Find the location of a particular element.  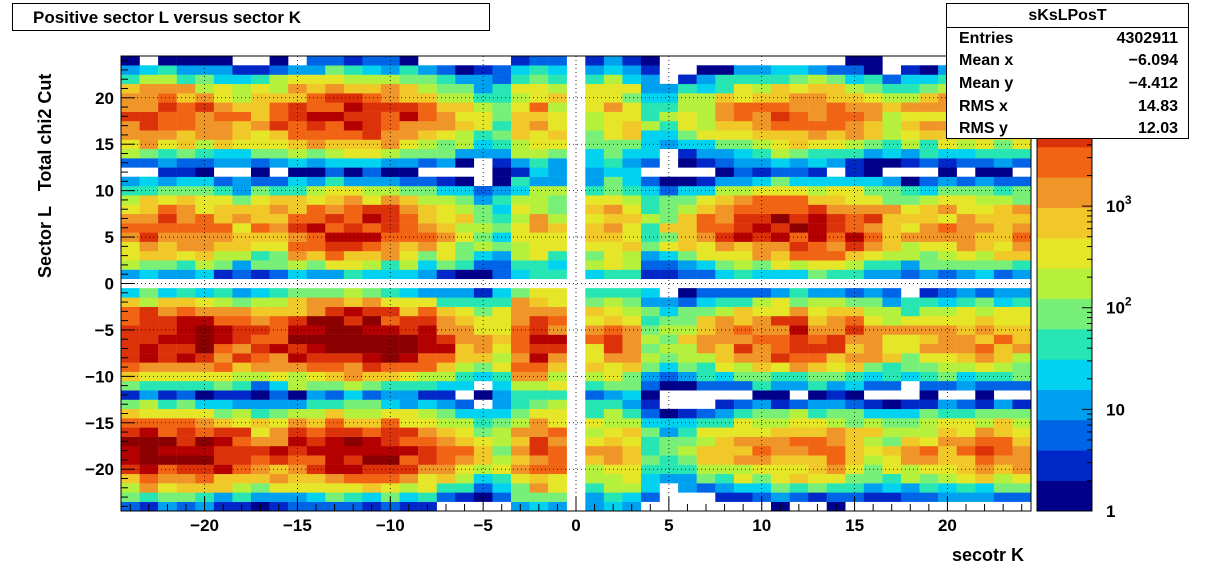

colorbar-segment is located at coordinates (1064, 162).